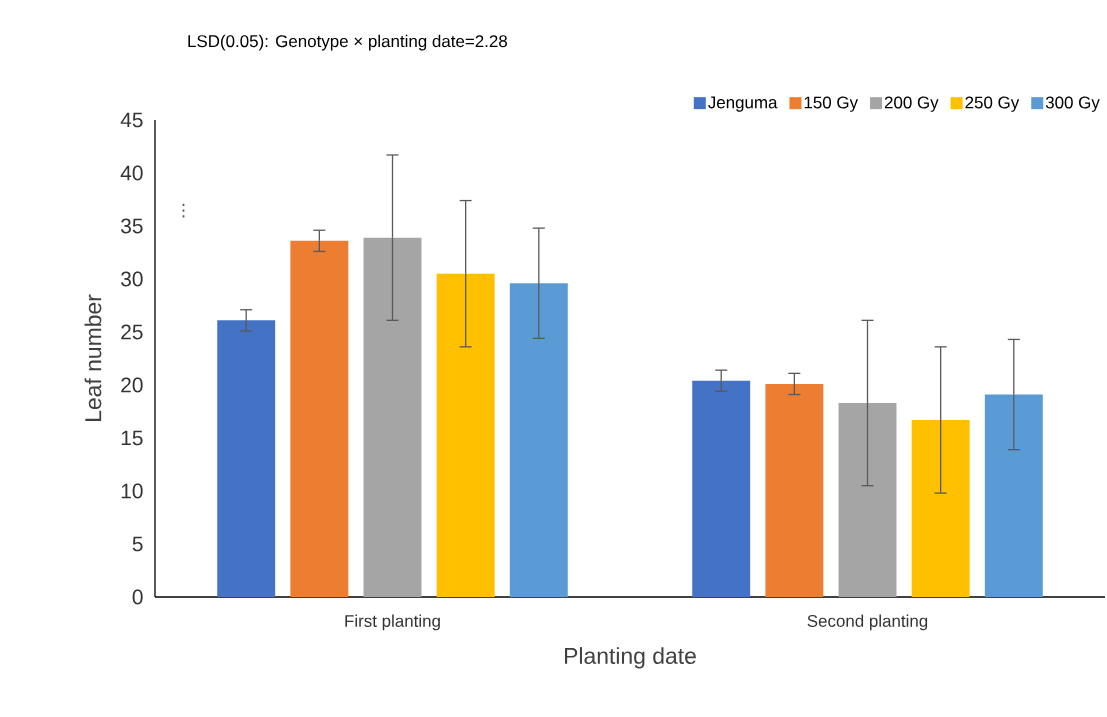 The width and height of the screenshot is (1107, 717). I want to click on legend-label: Jenguma, so click(743, 104).